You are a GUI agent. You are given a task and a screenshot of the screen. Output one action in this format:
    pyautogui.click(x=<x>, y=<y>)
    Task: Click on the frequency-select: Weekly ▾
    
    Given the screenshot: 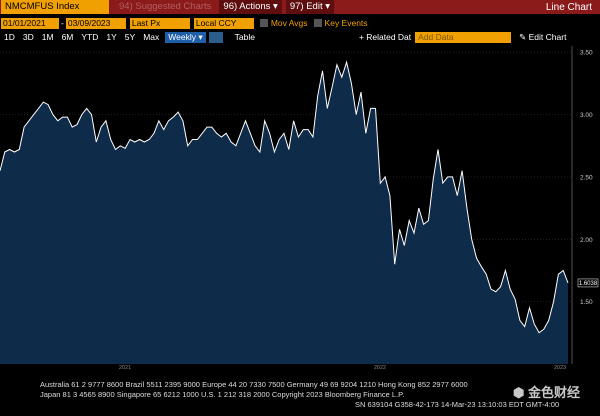 What is the action you would take?
    pyautogui.click(x=185, y=37)
    